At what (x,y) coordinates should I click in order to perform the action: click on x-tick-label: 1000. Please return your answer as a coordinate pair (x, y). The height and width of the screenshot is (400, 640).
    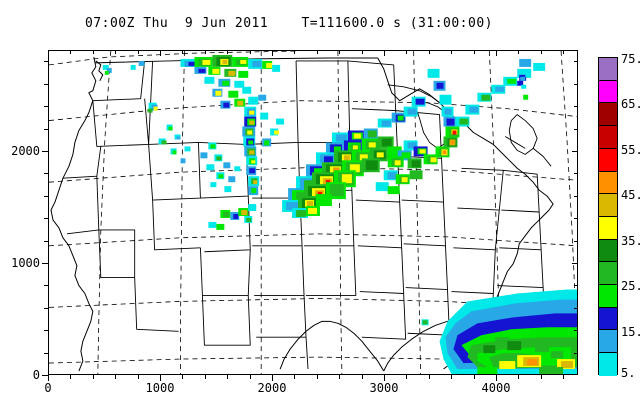
    Looking at the image, I should click on (160, 388).